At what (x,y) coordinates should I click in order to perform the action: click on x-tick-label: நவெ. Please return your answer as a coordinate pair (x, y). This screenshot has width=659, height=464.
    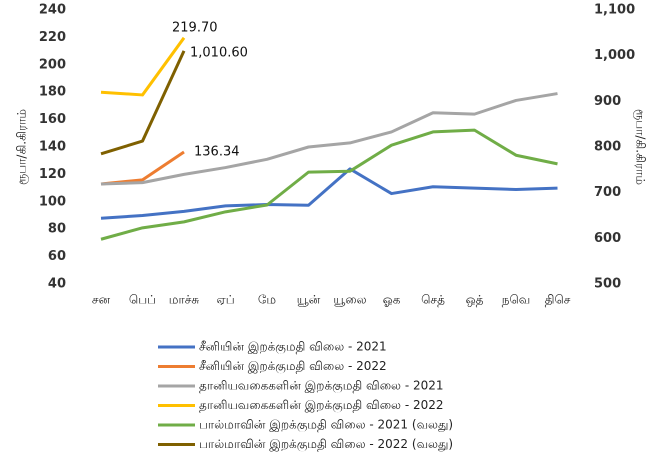
    Looking at the image, I should click on (516, 300).